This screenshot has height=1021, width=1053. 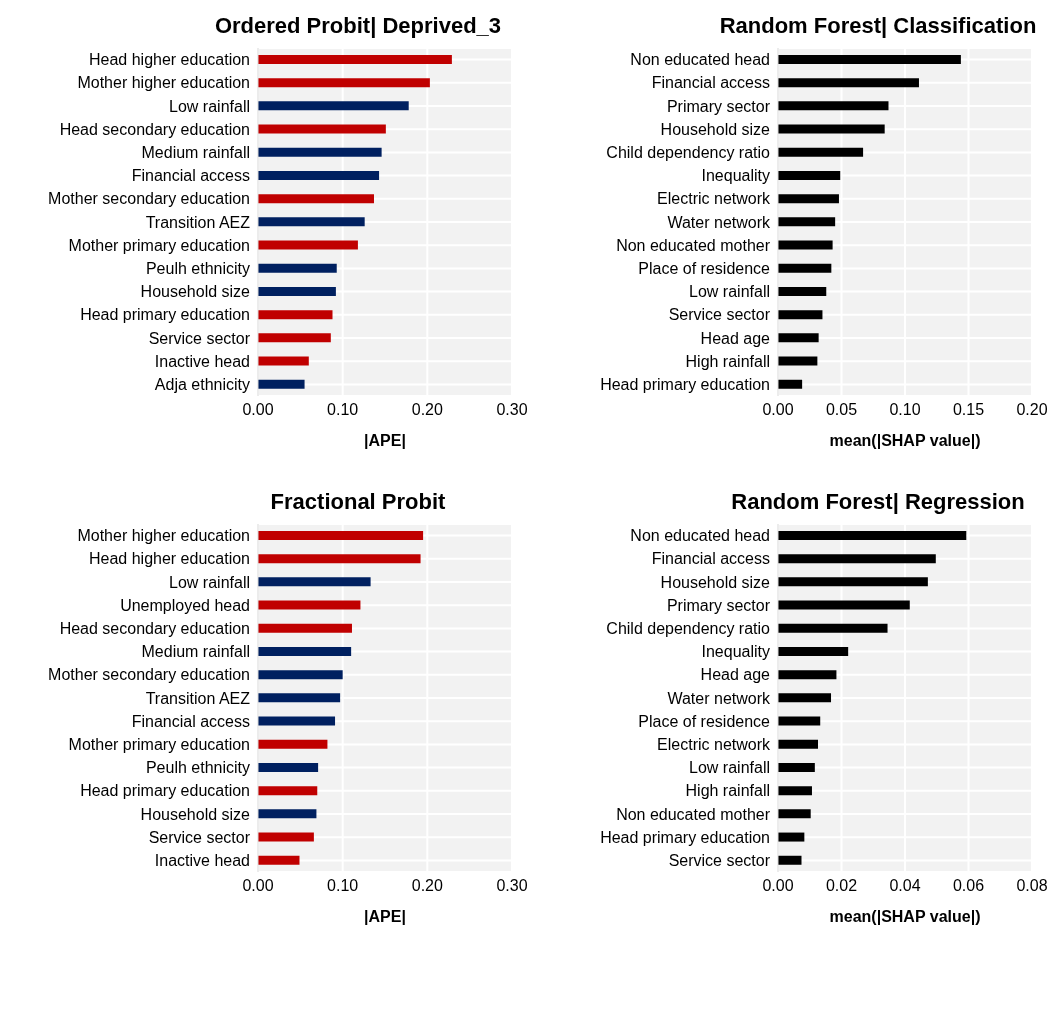 What do you see at coordinates (198, 698) in the screenshot?
I see `y-tick-label: Transition AEZ` at bounding box center [198, 698].